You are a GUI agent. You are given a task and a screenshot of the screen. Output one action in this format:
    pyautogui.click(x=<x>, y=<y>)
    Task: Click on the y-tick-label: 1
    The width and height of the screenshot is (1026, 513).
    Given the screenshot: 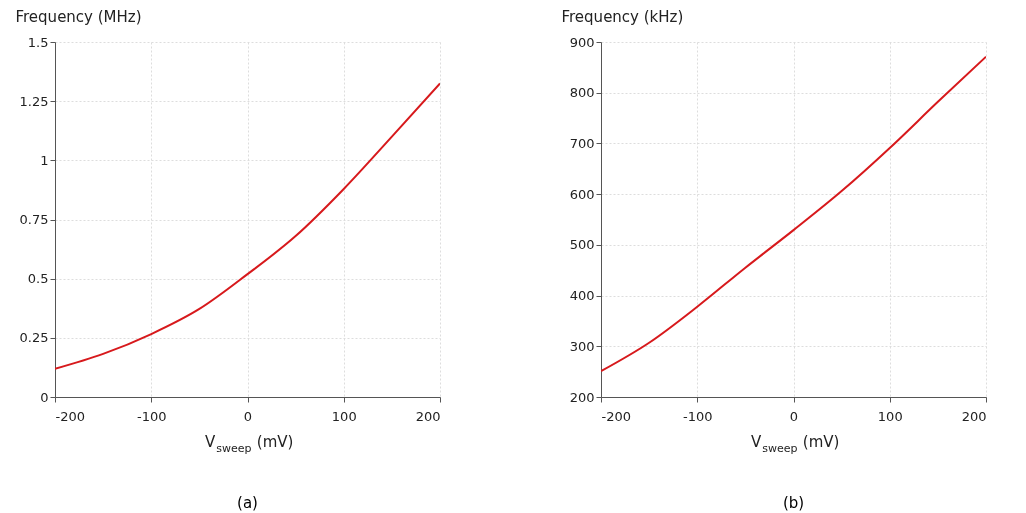 What is the action you would take?
    pyautogui.click(x=44, y=160)
    